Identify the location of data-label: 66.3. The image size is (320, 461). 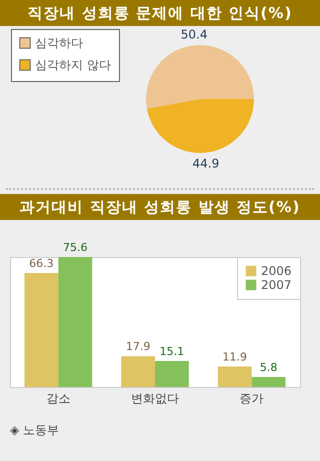
(41, 263).